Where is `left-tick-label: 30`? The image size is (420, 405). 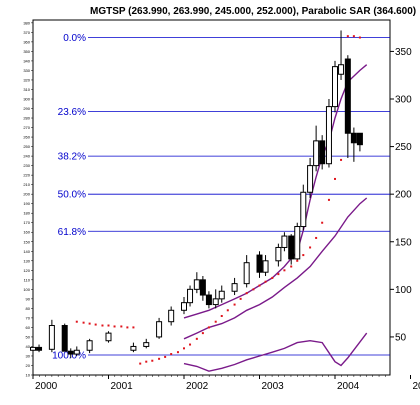 left-tick-label: 30 is located at coordinates (28, 355).